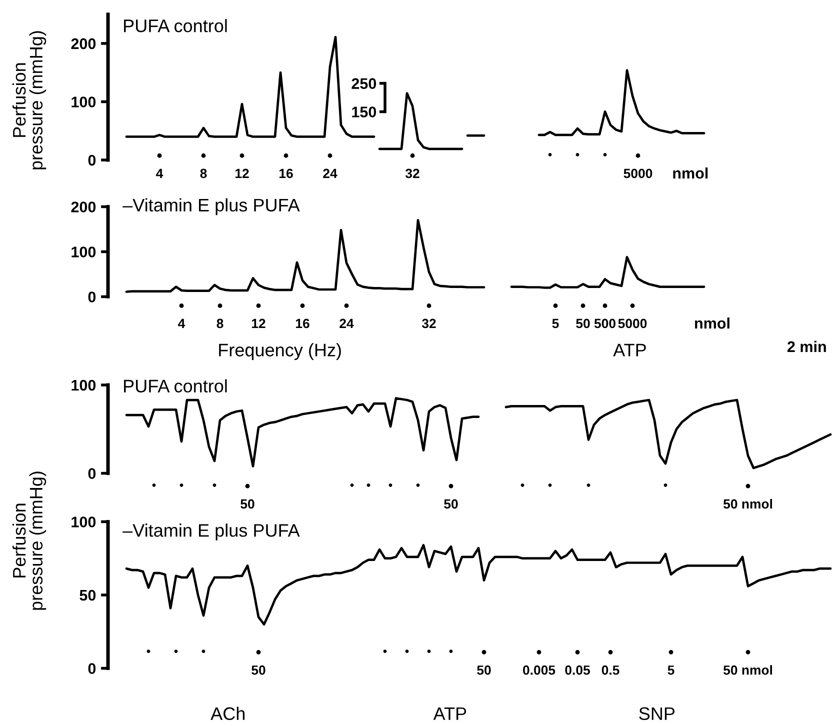  Describe the element at coordinates (806, 346) in the screenshot. I see `text: 2 min` at that location.